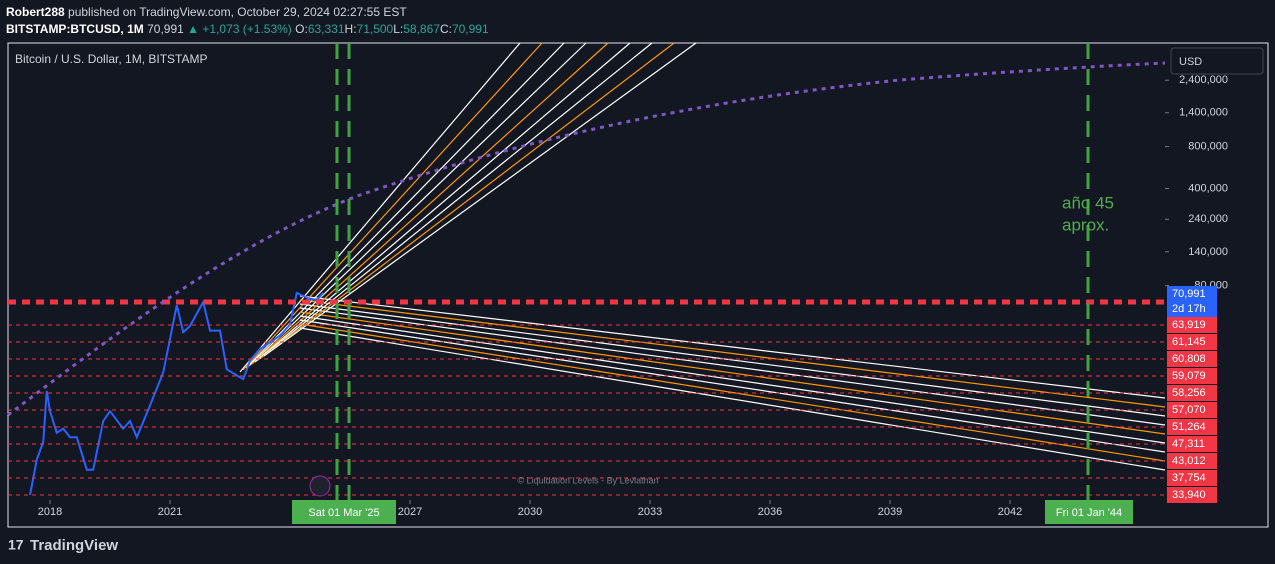 The image size is (1275, 564). What do you see at coordinates (165, 29) in the screenshot?
I see `last: 70,991` at bounding box center [165, 29].